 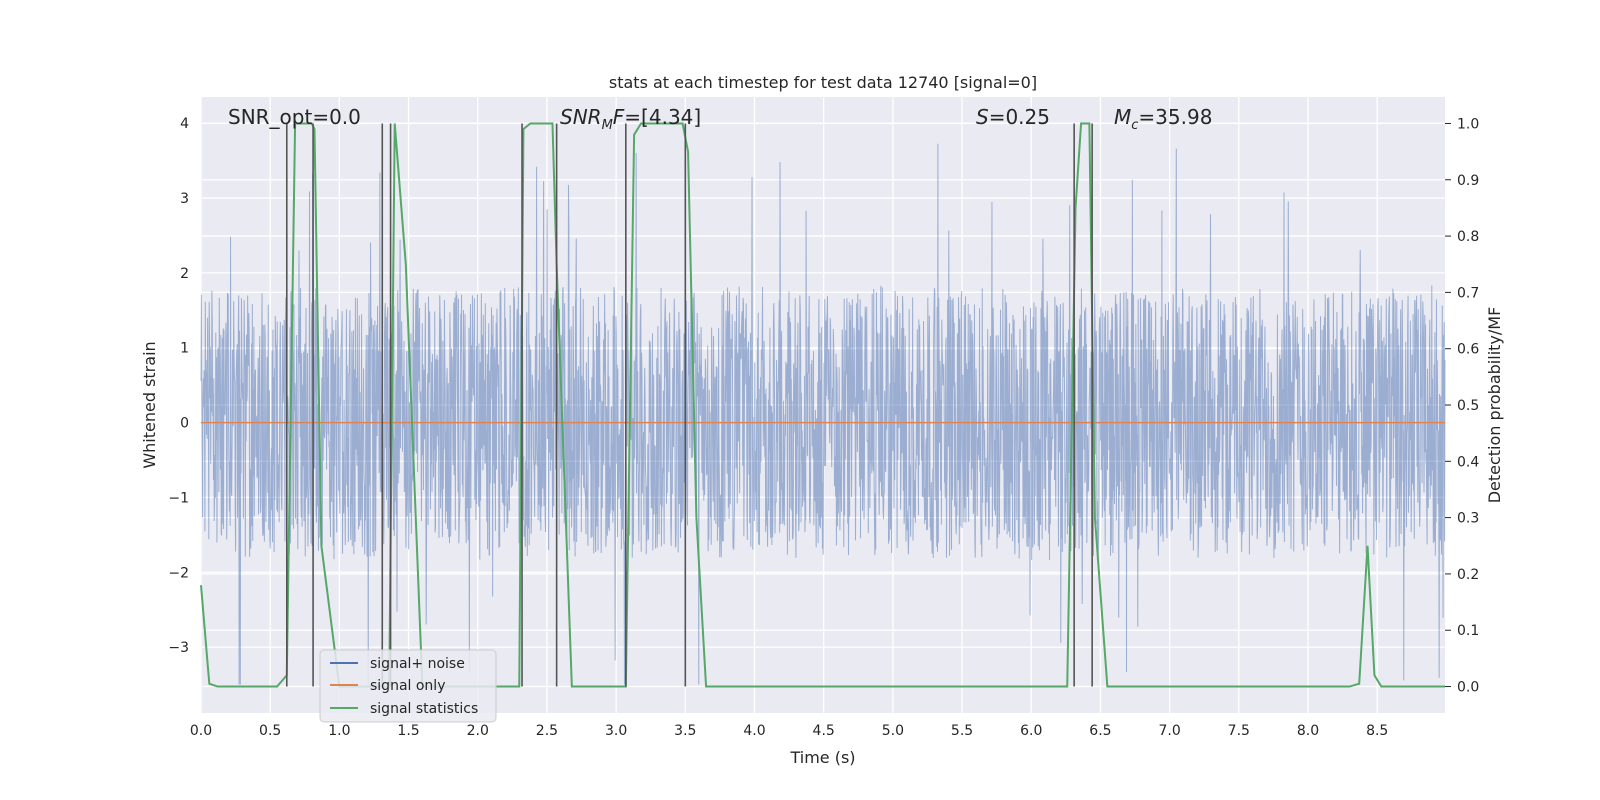 I want to click on y2-tick-label: 0.7, so click(x=1468, y=293).